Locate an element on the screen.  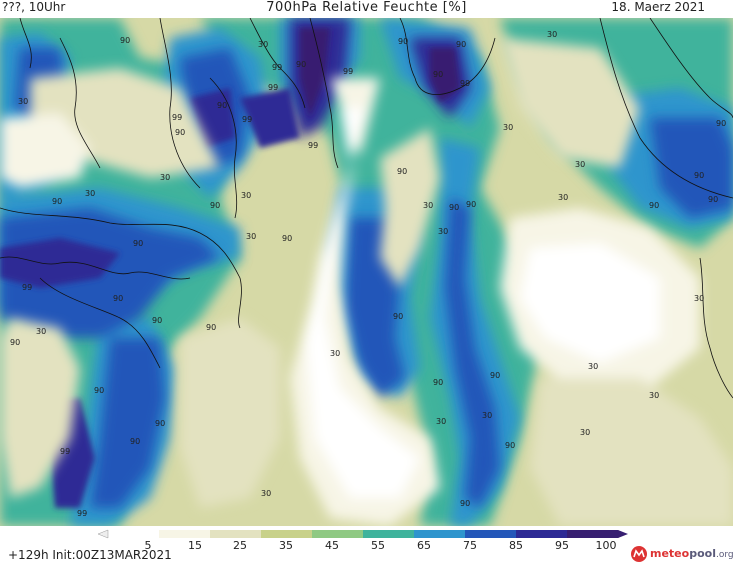
colorbar is located at coordinates (362, 534).